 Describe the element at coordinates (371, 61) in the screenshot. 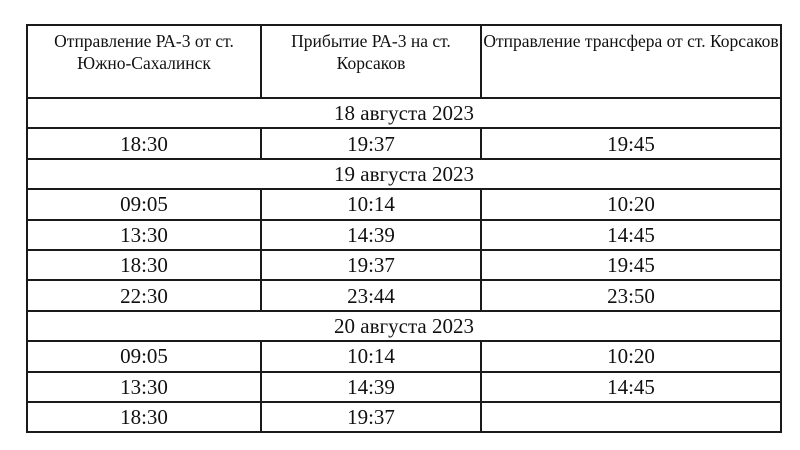

I see `header-arrival-korsakov: Прибытие РА-3 на ст. Корсаков` at that location.